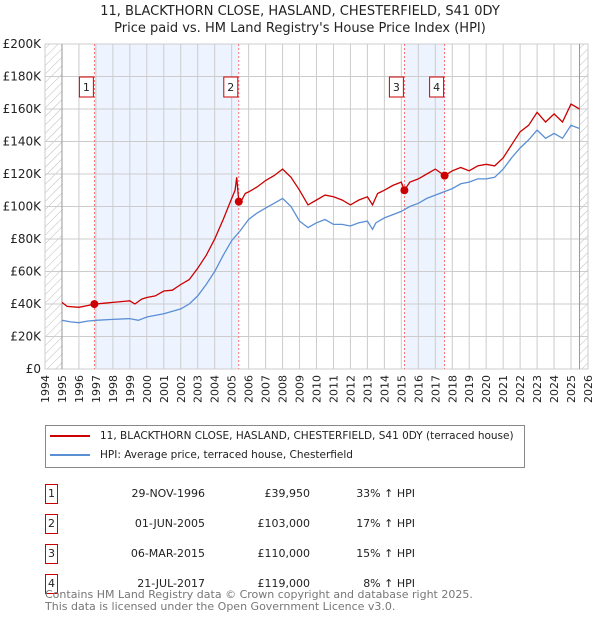 This screenshot has width=600, height=620. I want to click on x-tick-label: 1994, so click(45, 389).